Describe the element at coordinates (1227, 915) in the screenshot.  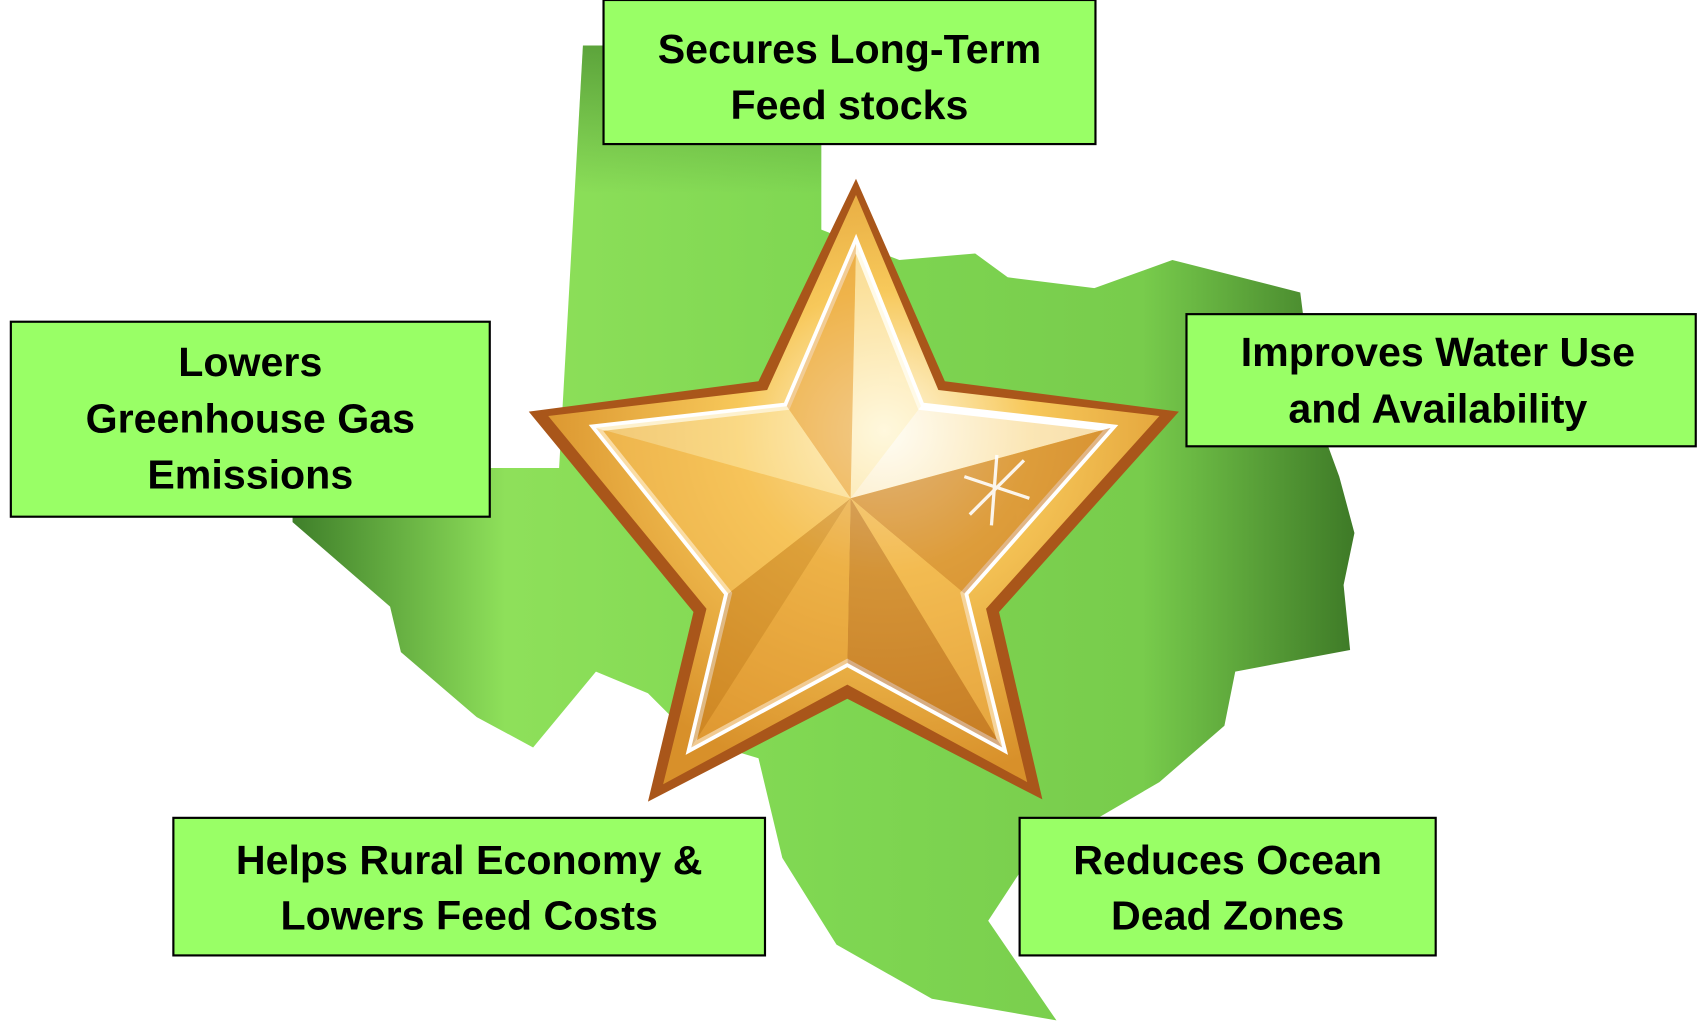
I see `box-text: Dead Zones` at that location.